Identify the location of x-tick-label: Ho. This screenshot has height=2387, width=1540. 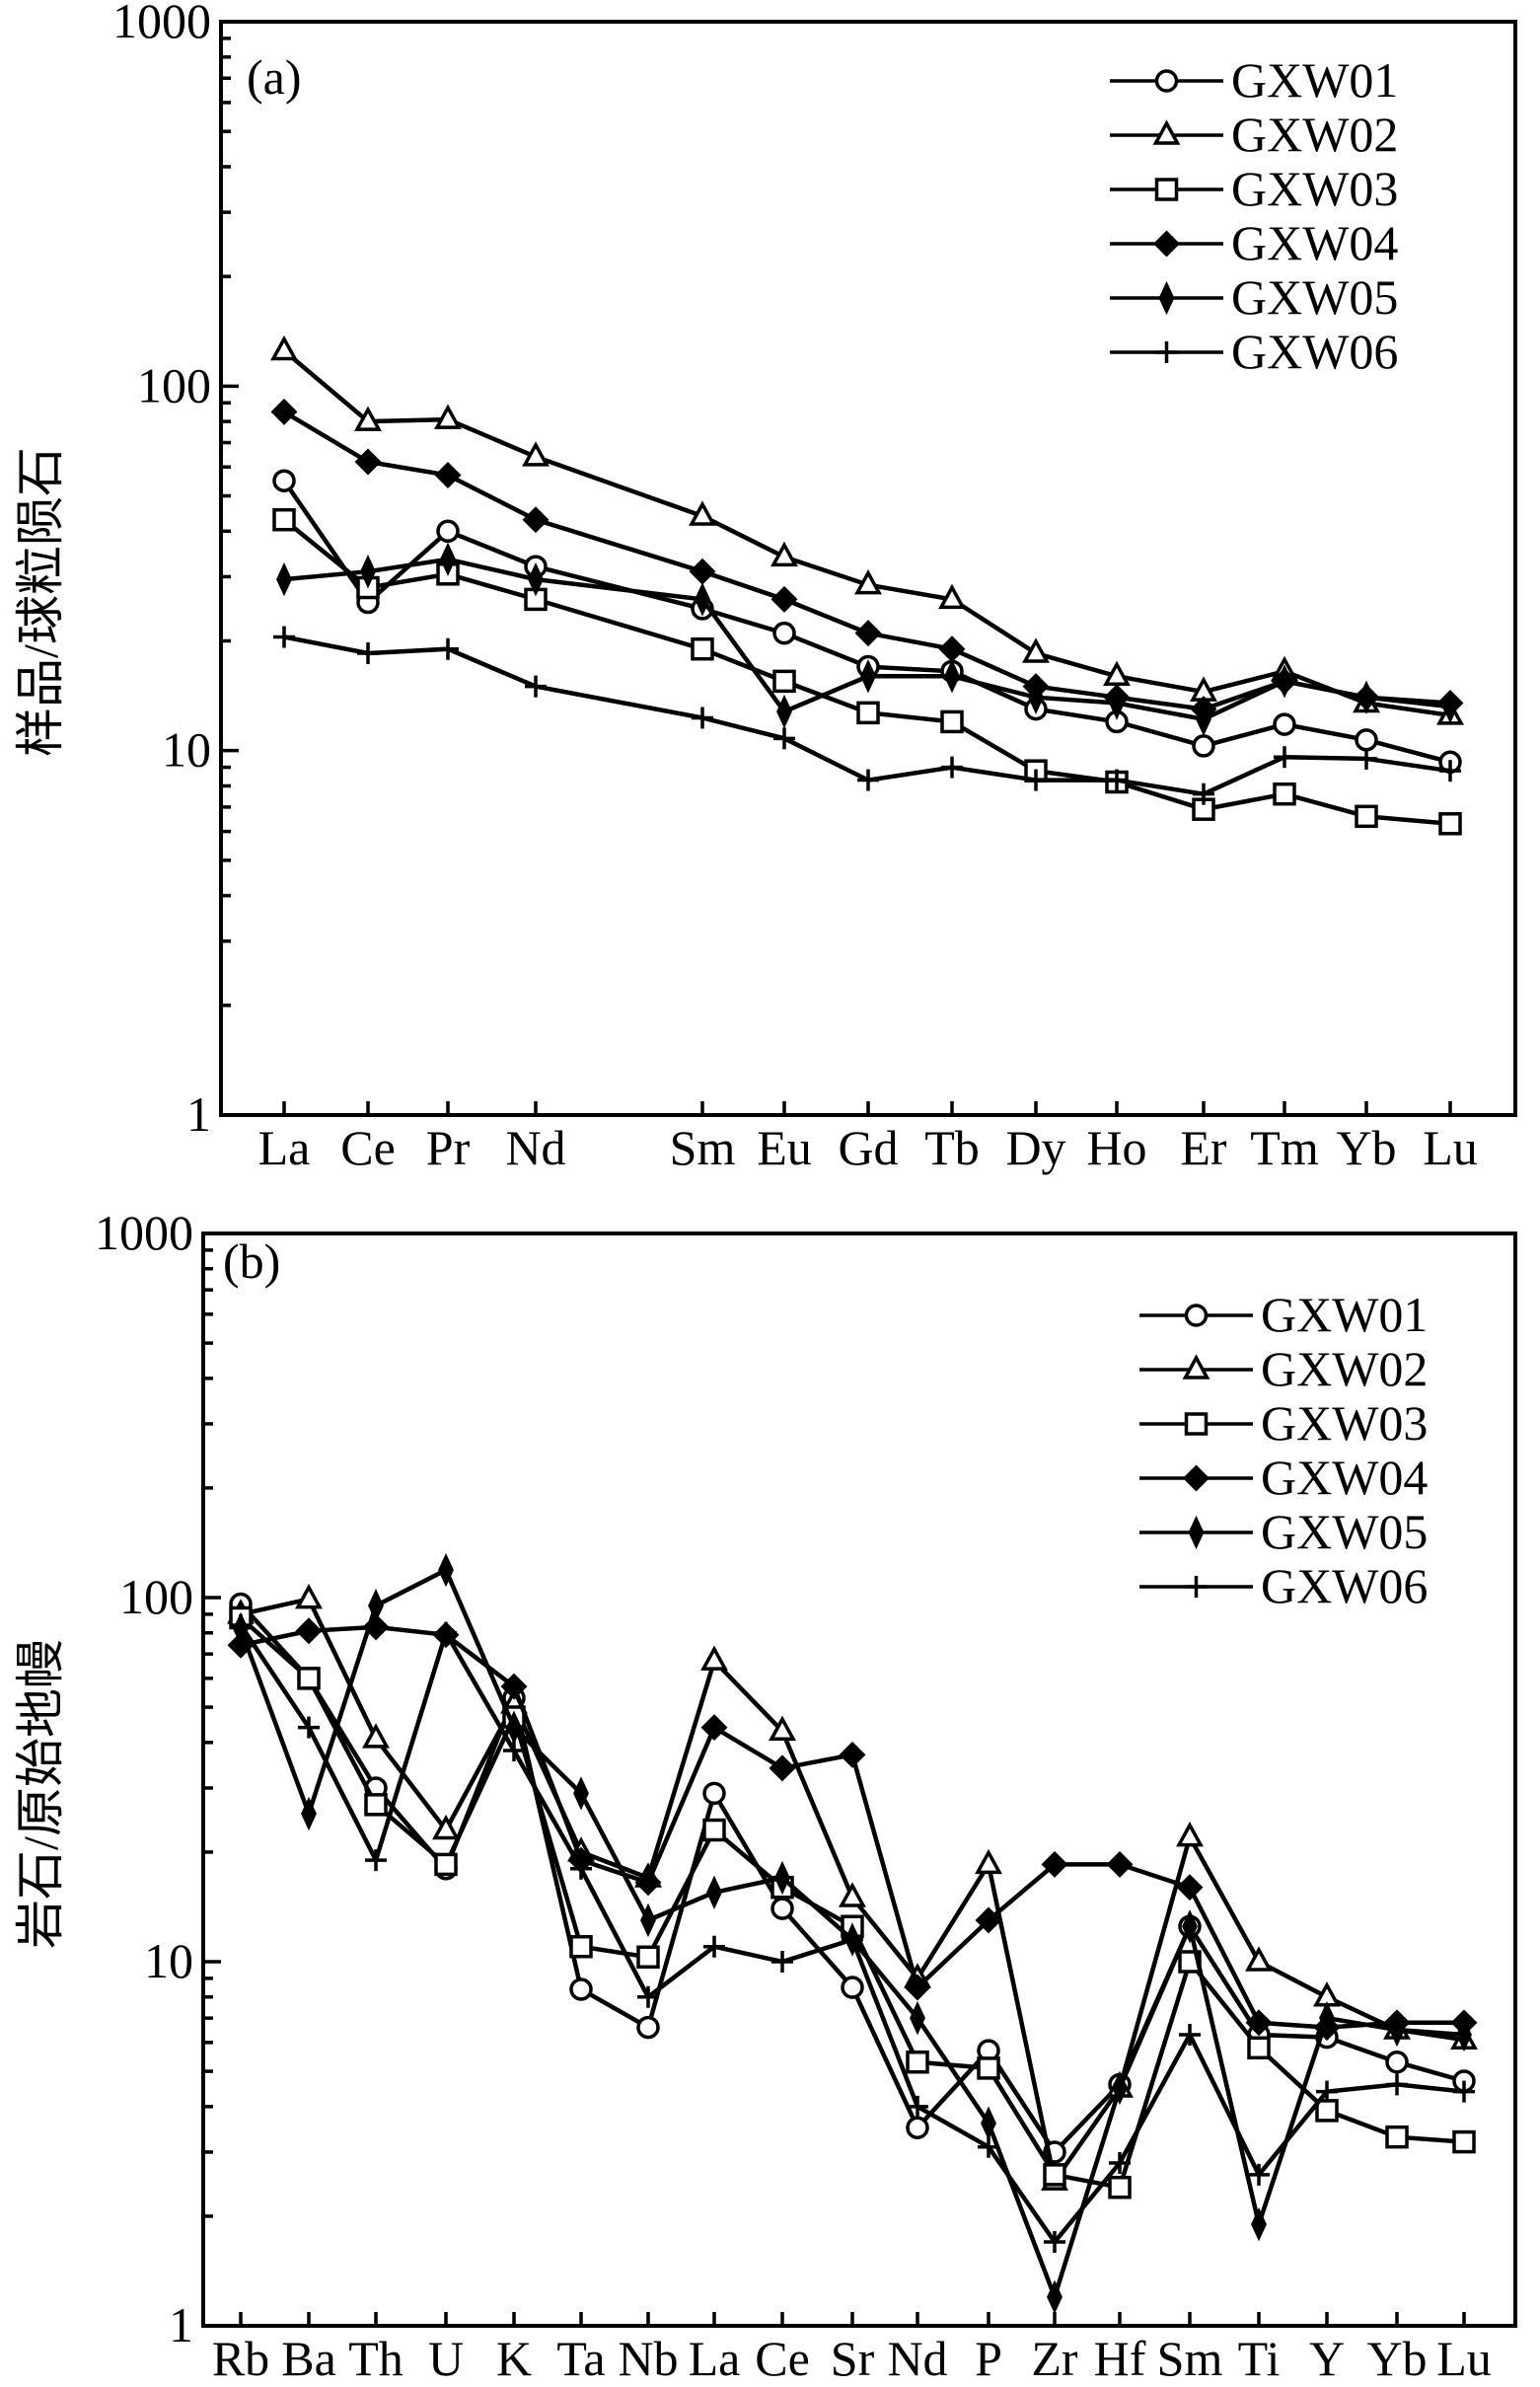
(1116, 1148).